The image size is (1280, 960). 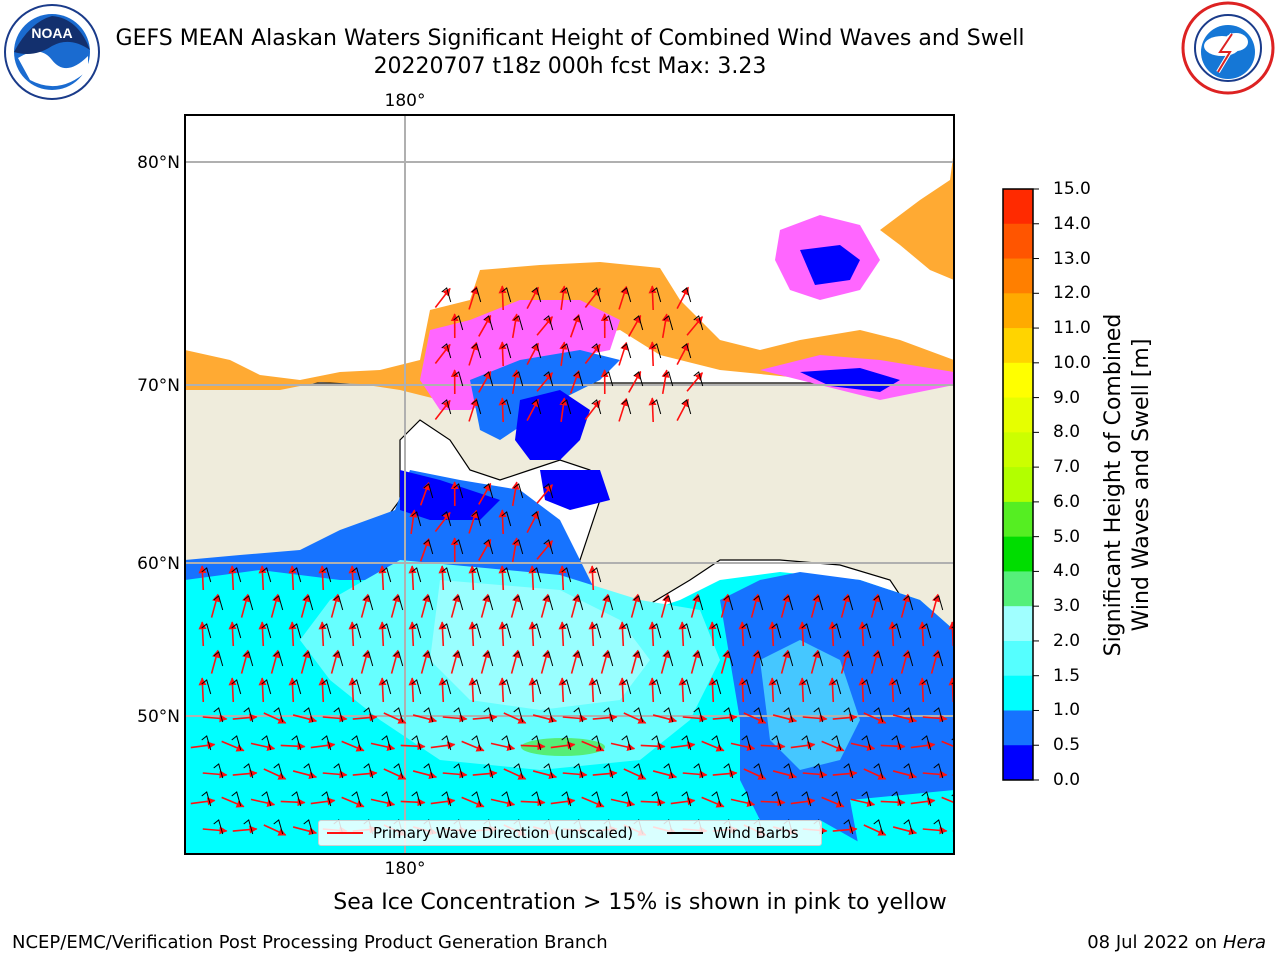 What do you see at coordinates (158, 386) in the screenshot?
I see `lat-label-70: 70°N` at bounding box center [158, 386].